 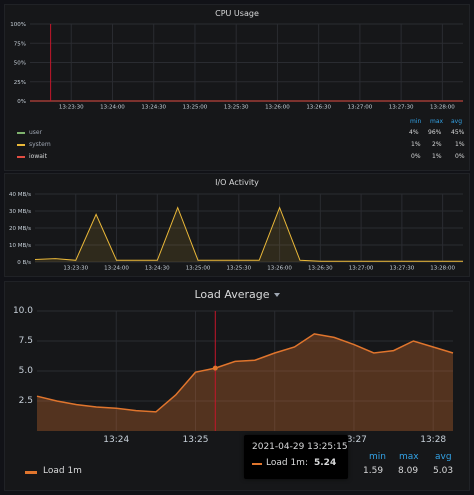 What do you see at coordinates (196, 440) in the screenshot?
I see `x-tick-label: 13:25` at bounding box center [196, 440].